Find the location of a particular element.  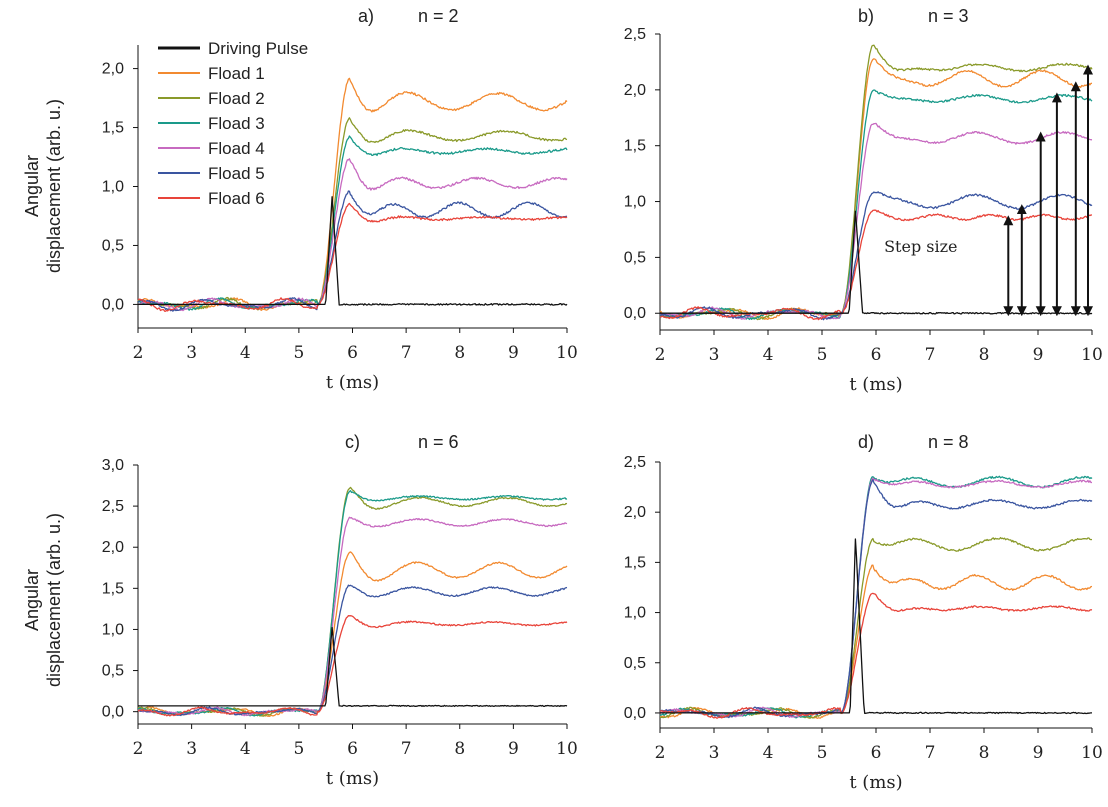

panel-title: n = 6 is located at coordinates (438, 442).